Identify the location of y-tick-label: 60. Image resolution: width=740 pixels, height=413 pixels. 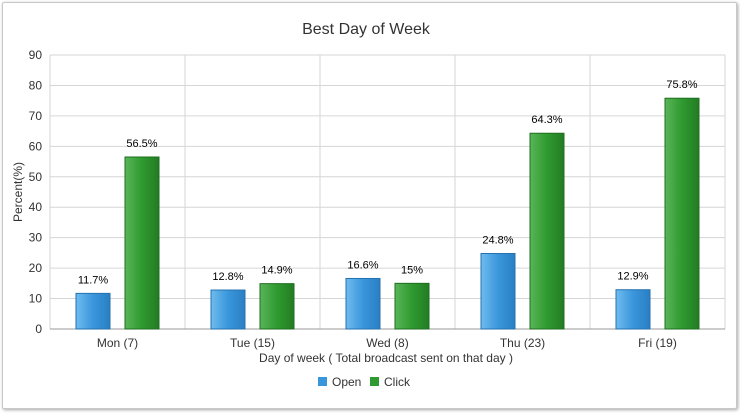
(36, 146).